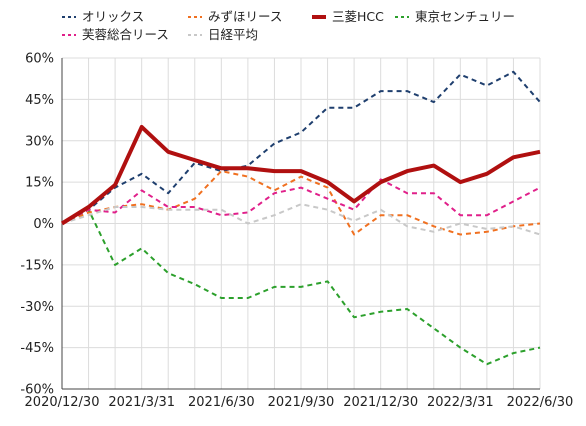  What do you see at coordinates (358, 16) in the screenshot?
I see `legend-label: 三菱HCC` at bounding box center [358, 16].